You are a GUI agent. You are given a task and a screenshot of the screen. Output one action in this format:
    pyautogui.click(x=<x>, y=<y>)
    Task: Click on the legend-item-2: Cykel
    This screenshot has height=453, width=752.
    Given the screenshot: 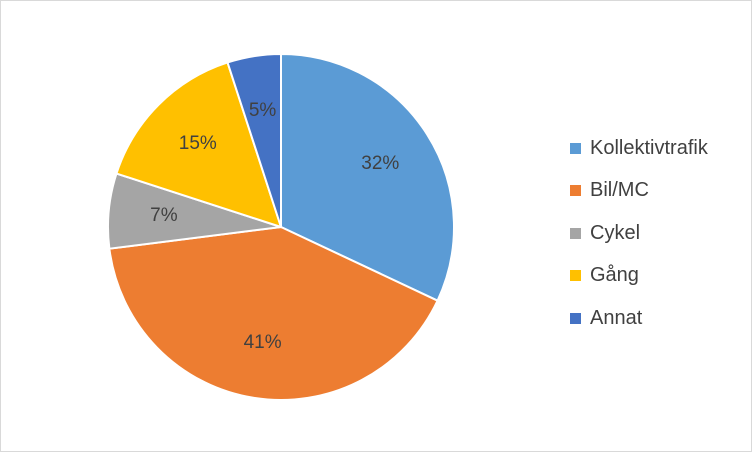 What is the action you would take?
    pyautogui.click(x=639, y=233)
    